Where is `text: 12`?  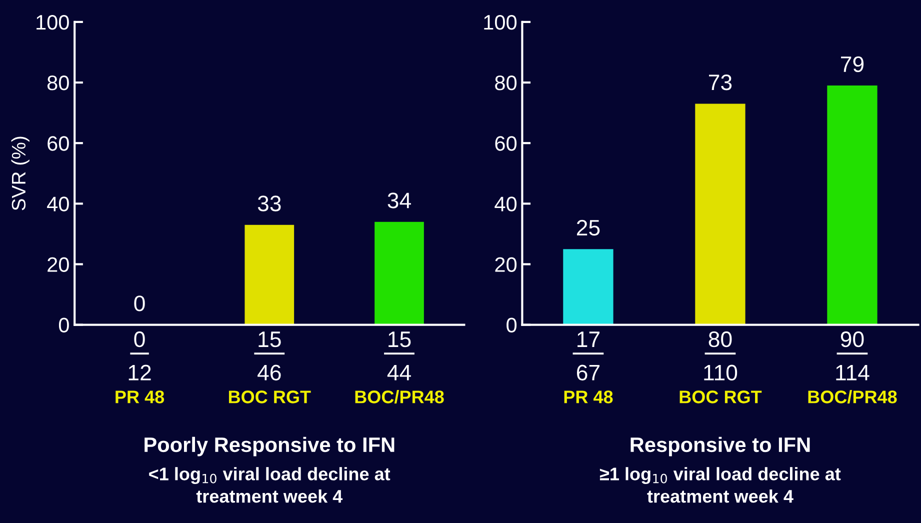
text: 12 is located at coordinates (139, 372).